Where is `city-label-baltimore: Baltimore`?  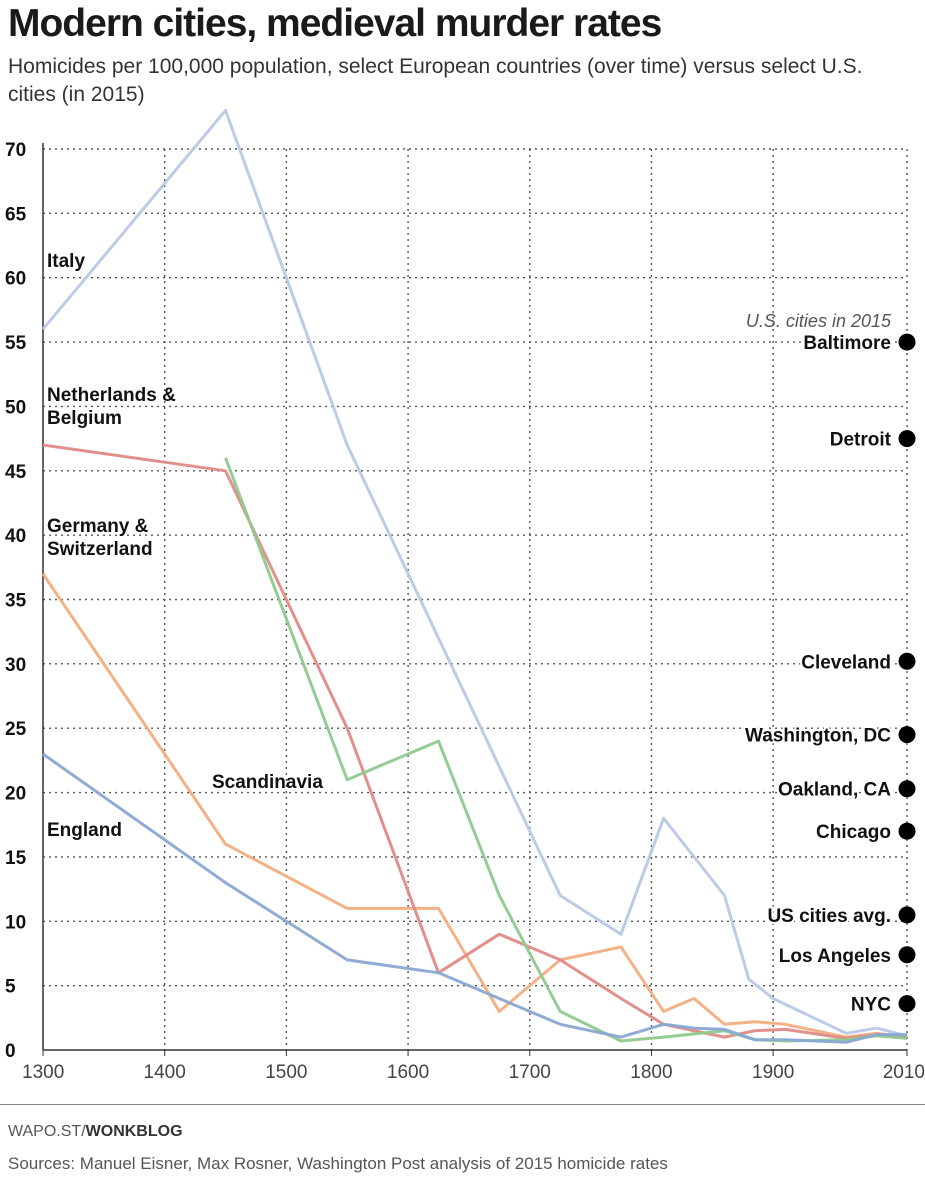
city-label-baltimore: Baltimore is located at coordinates (847, 343).